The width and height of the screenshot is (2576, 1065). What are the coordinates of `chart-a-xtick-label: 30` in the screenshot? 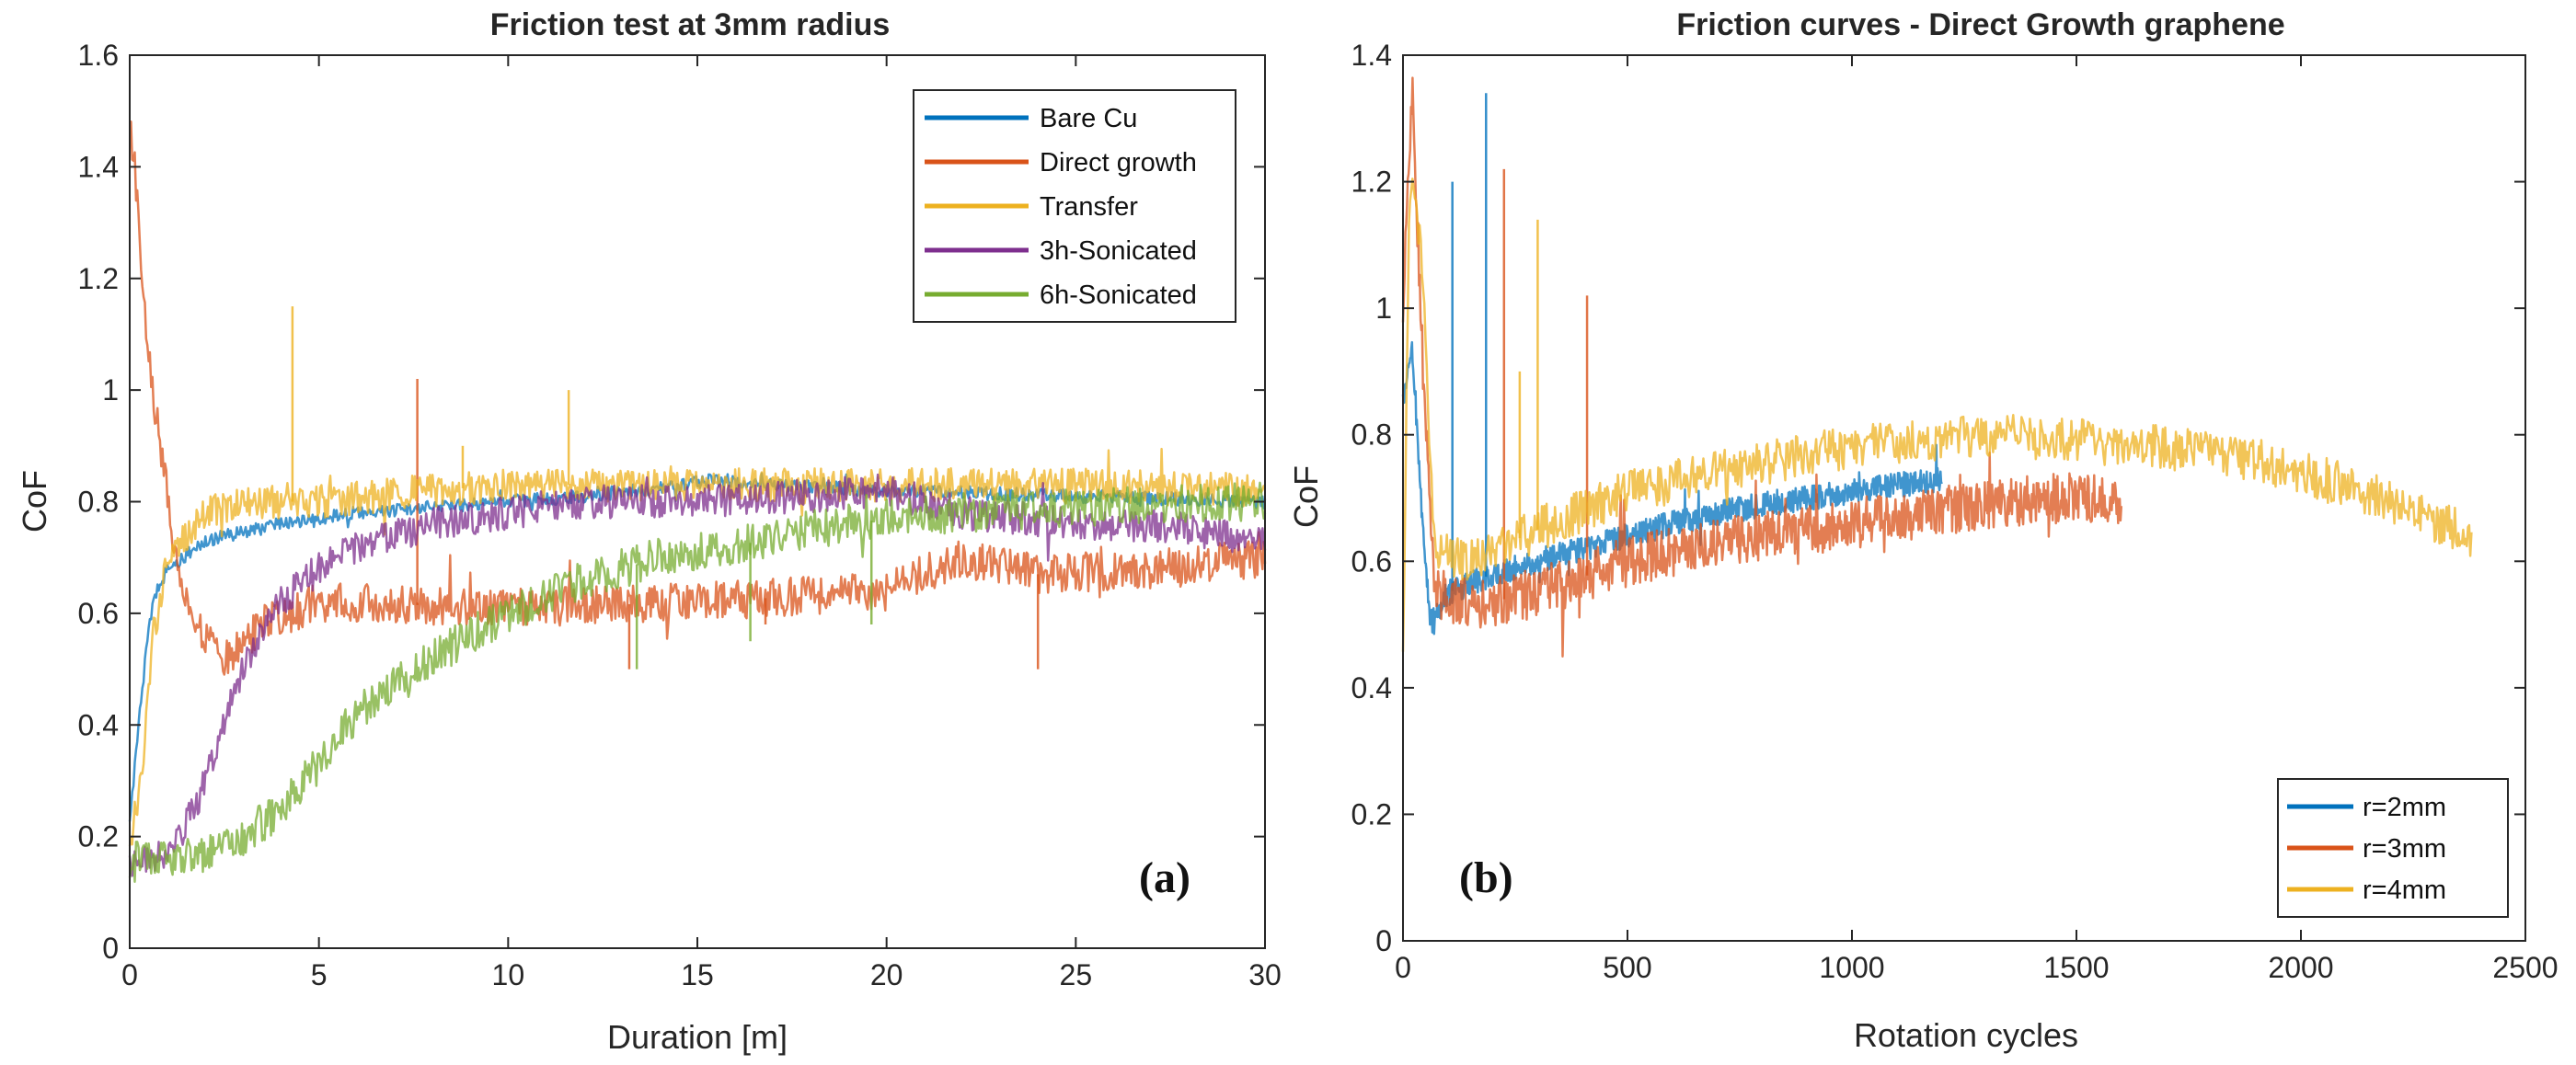 It's located at (1265, 975).